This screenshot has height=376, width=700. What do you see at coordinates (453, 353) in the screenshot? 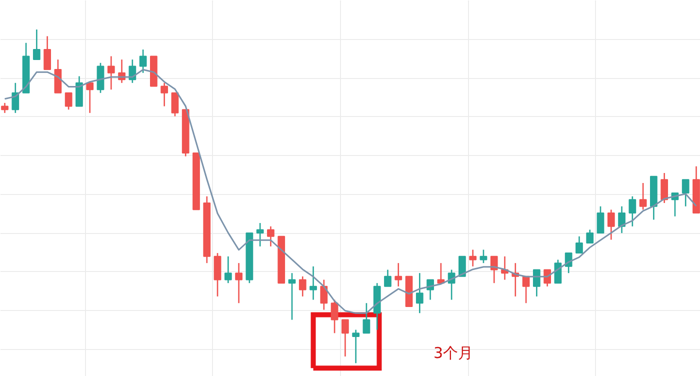
I see `annotation: 3个月` at bounding box center [453, 353].